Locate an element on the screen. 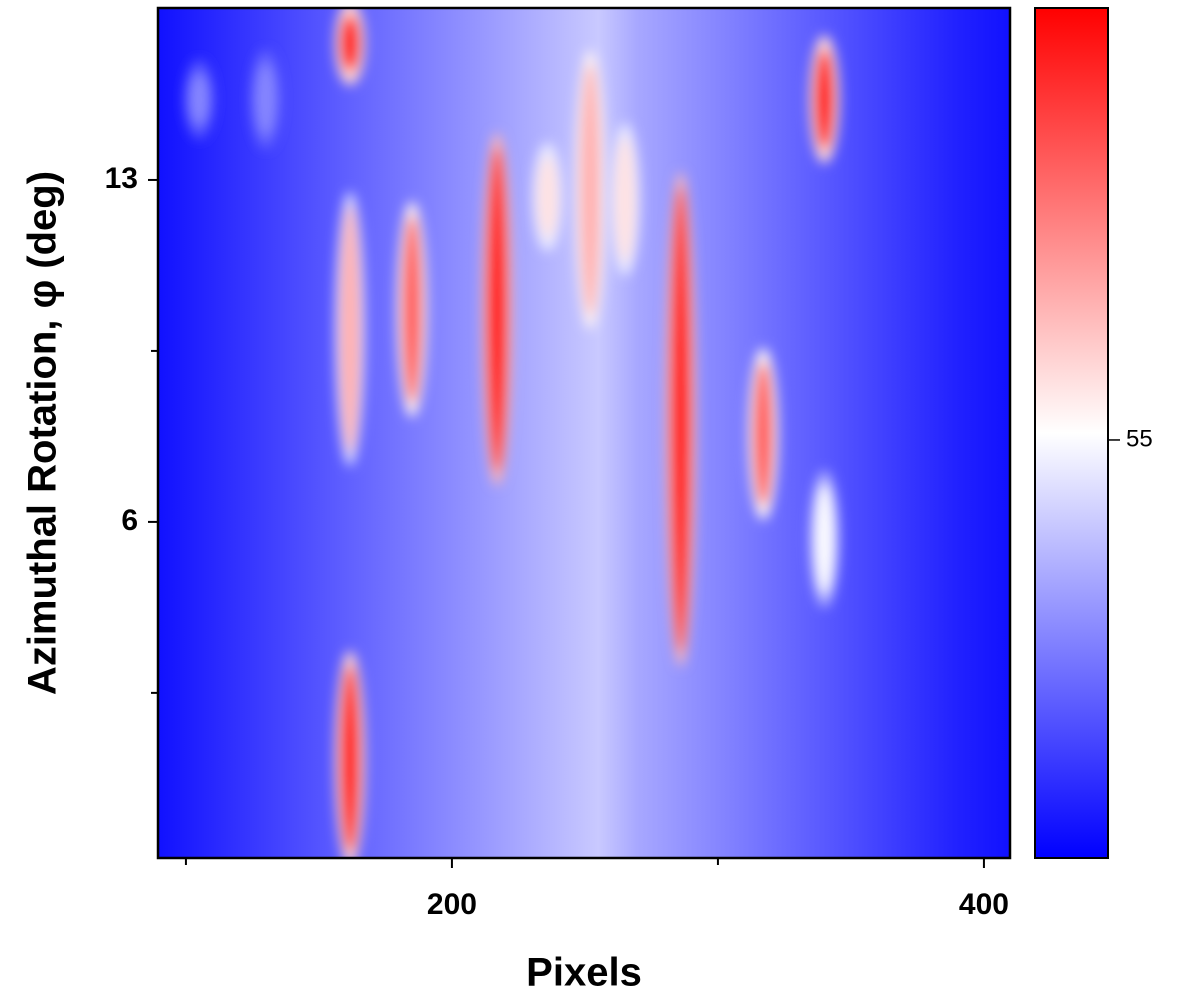 Image resolution: width=1183 pixels, height=1005 pixels. y-tick-label: 6 is located at coordinates (129, 520).